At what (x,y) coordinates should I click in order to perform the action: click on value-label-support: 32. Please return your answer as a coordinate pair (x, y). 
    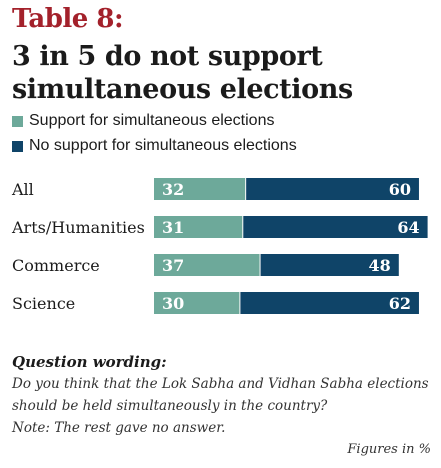
    Looking at the image, I should click on (173, 189).